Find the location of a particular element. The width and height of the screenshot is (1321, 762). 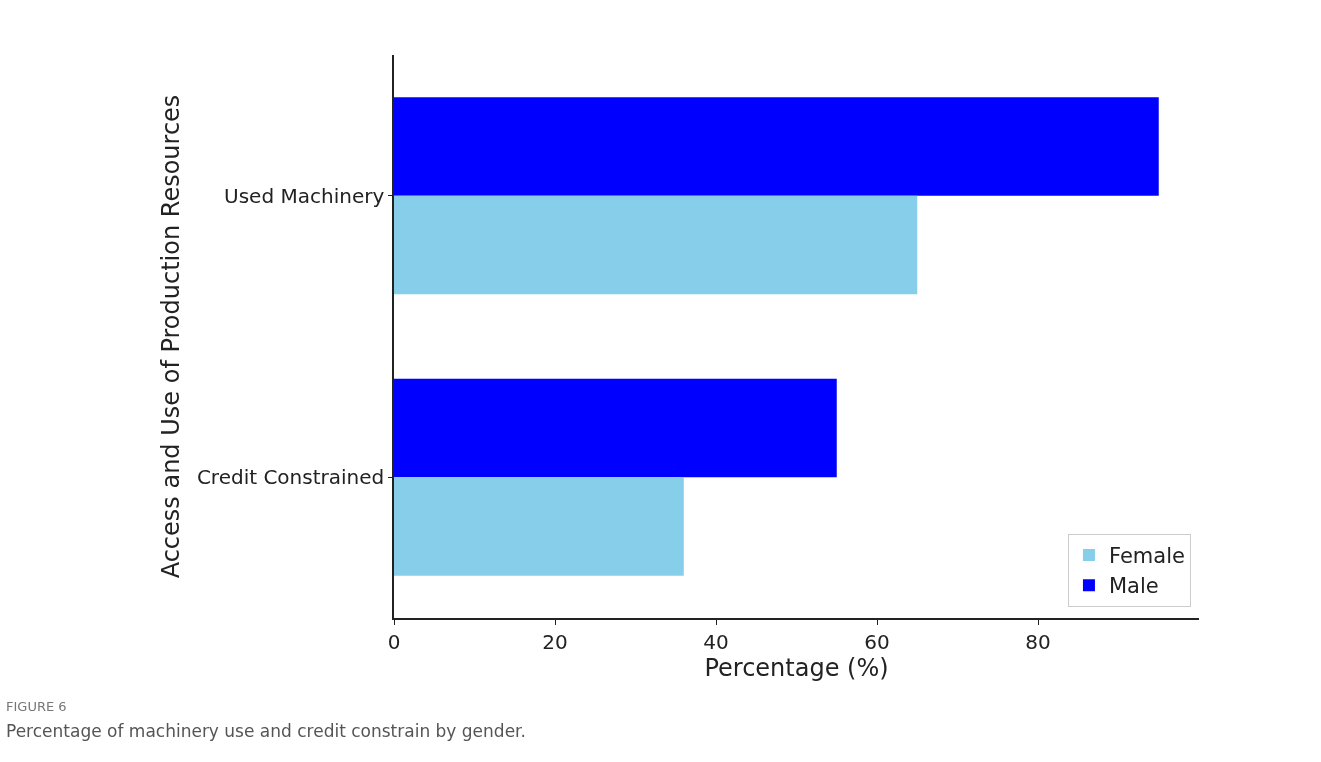

legend-label: Male is located at coordinates (1133, 586).